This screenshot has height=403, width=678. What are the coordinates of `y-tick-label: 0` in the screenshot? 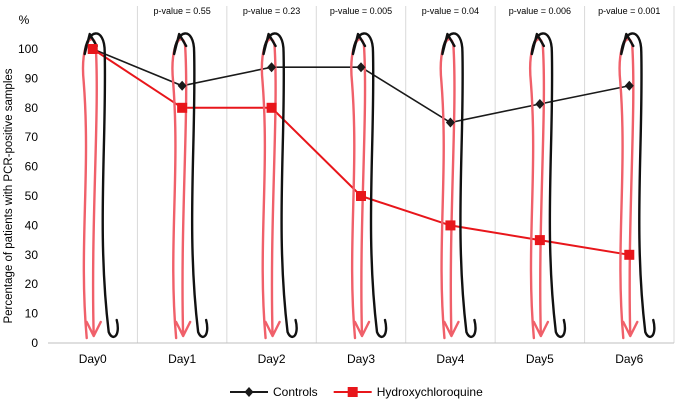 It's located at (34, 343).